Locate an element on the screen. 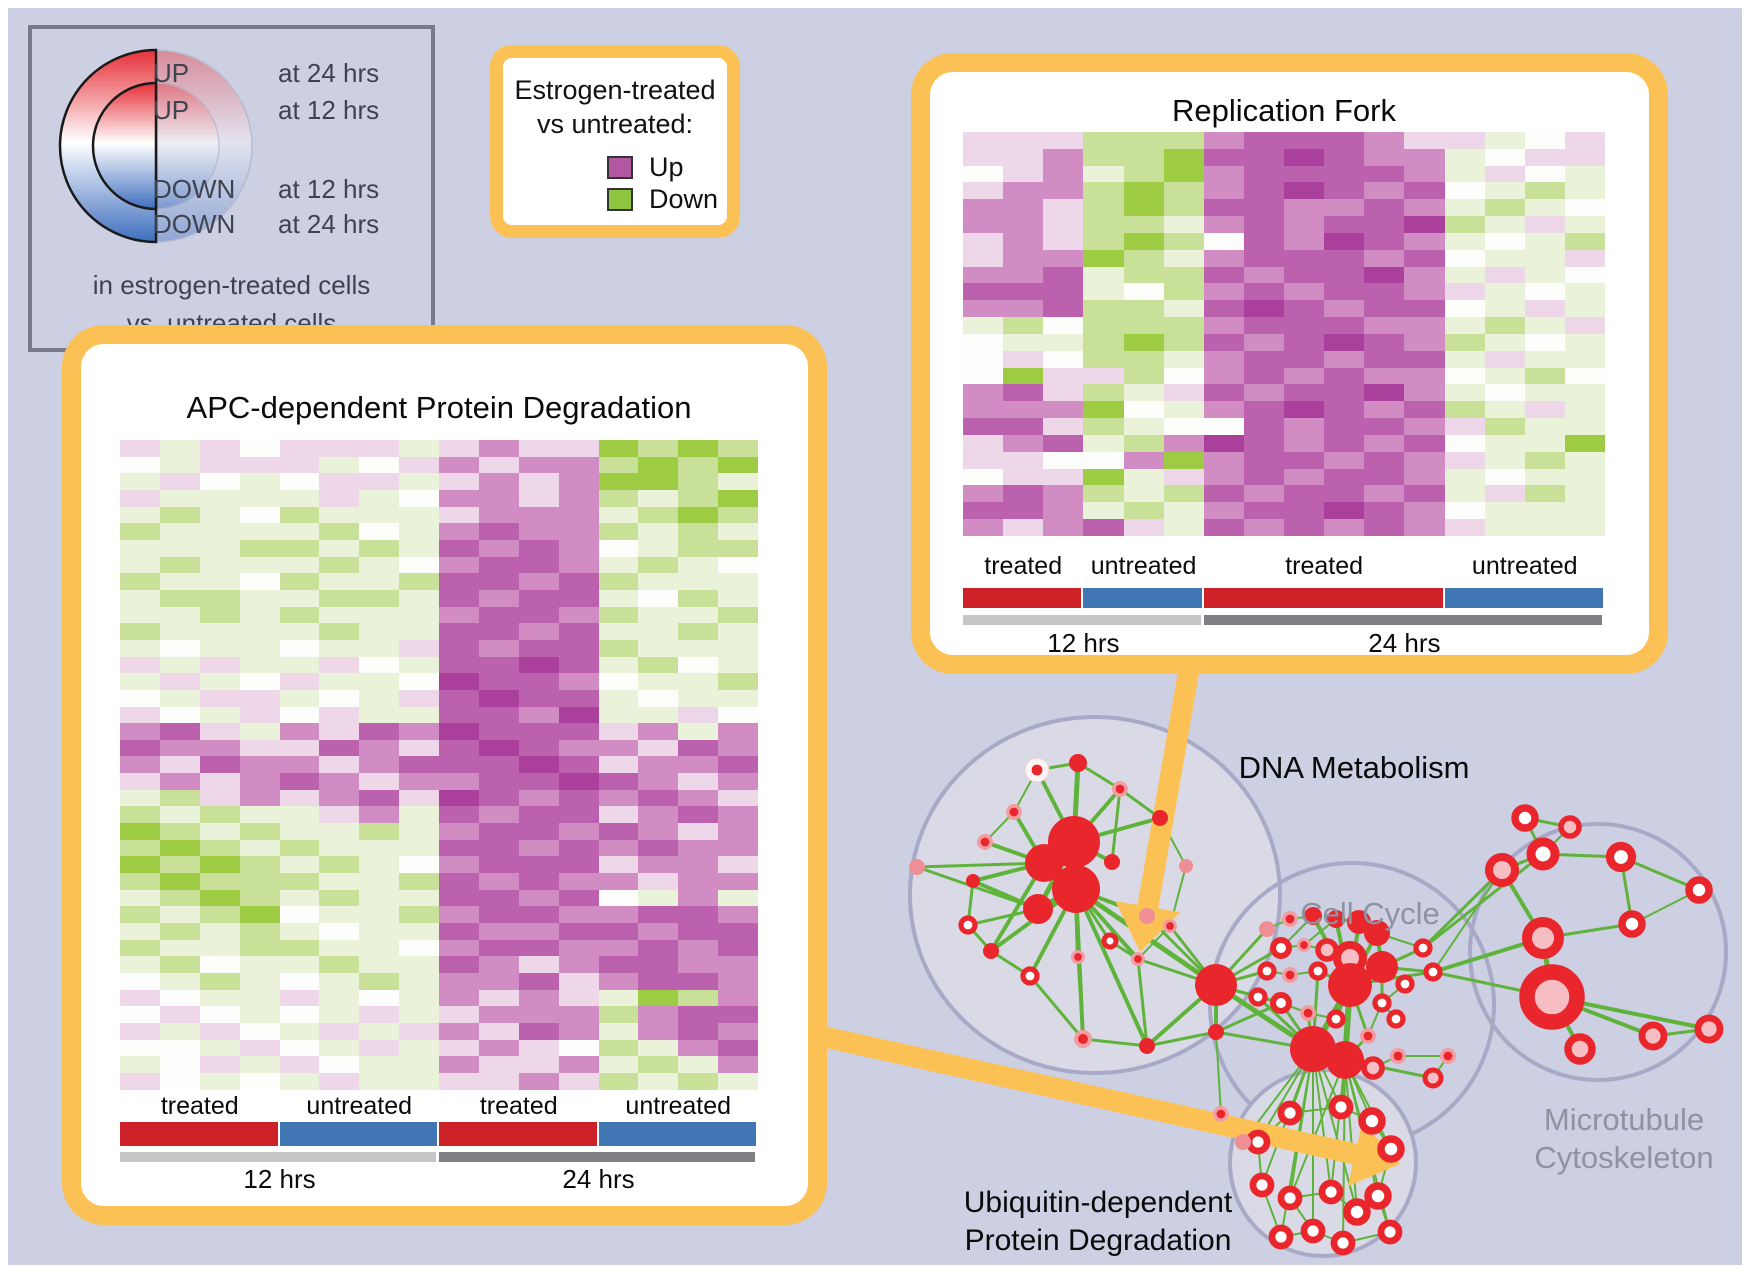 This screenshot has width=1750, height=1279. network-node-u9 is located at coordinates (1378, 1196).